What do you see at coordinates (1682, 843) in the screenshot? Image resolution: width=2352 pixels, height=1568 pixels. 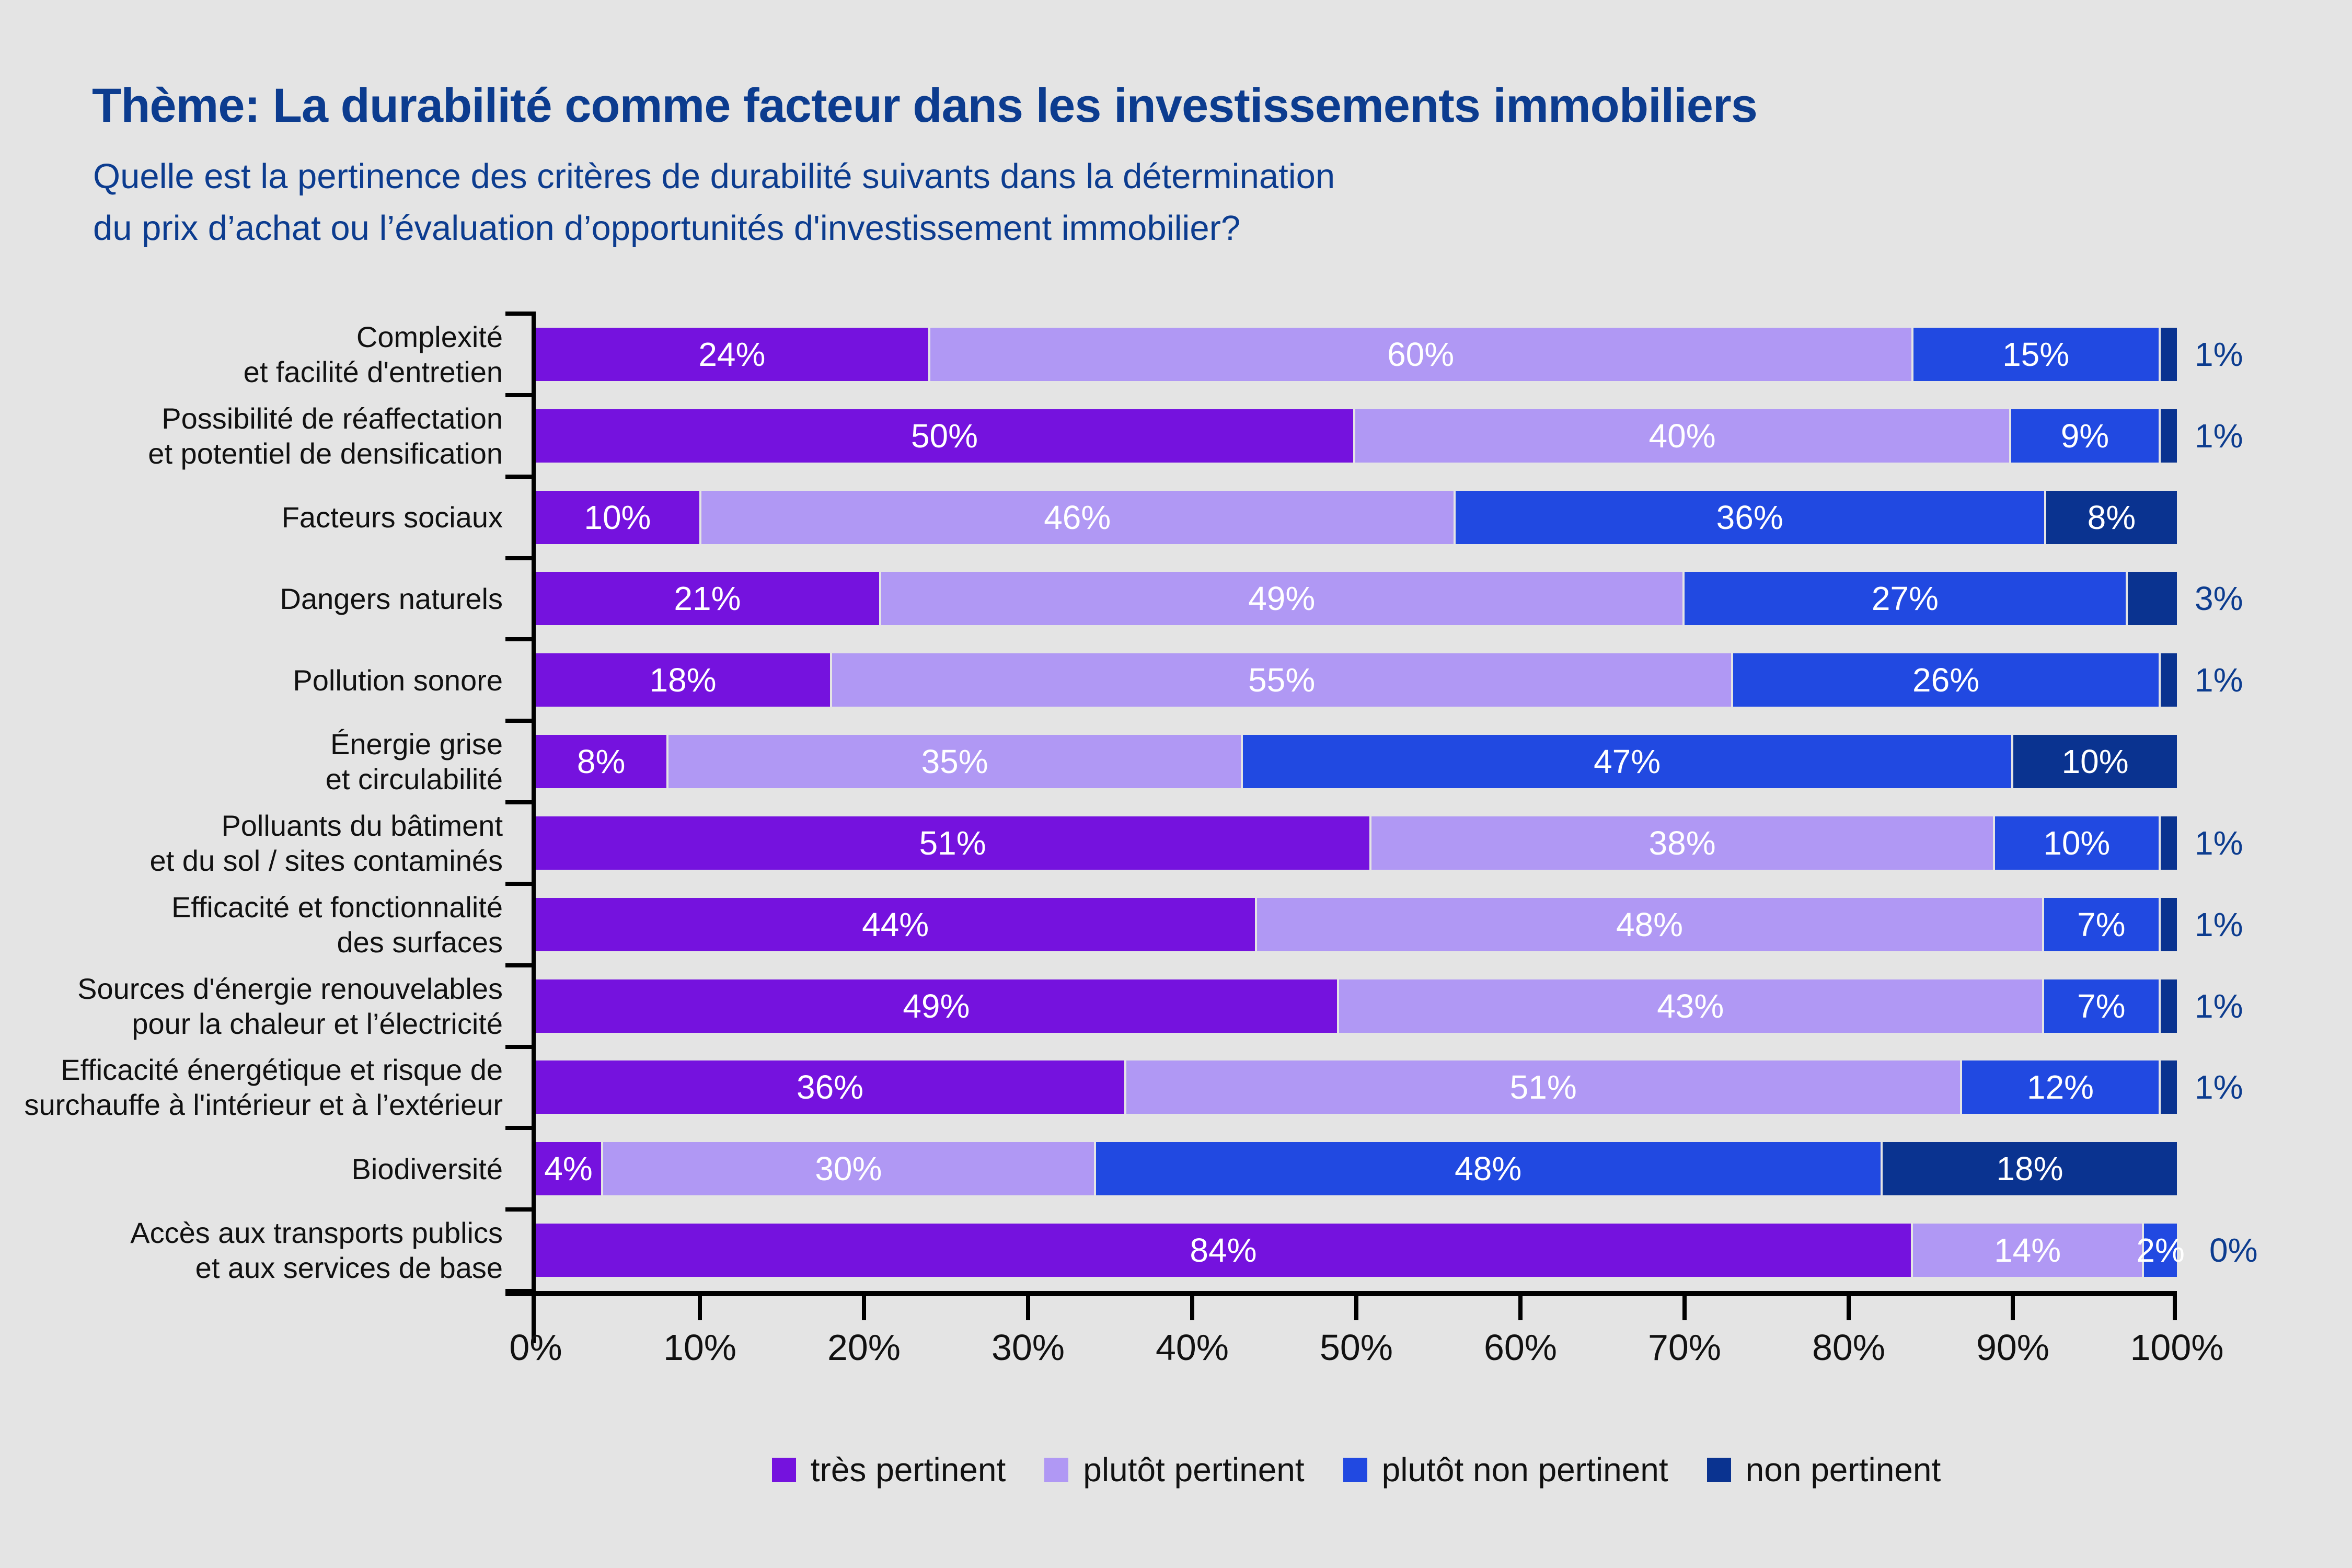 I see `bar-segment-2: 38%` at bounding box center [1682, 843].